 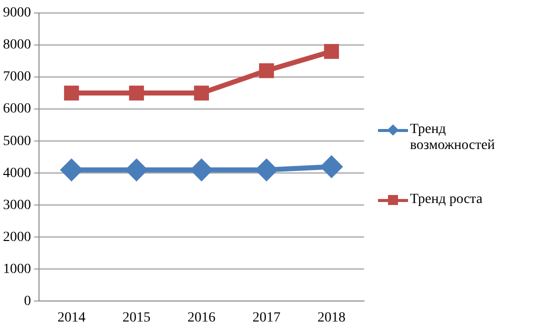 I want to click on x-tick-label: 2014, so click(x=72, y=318).